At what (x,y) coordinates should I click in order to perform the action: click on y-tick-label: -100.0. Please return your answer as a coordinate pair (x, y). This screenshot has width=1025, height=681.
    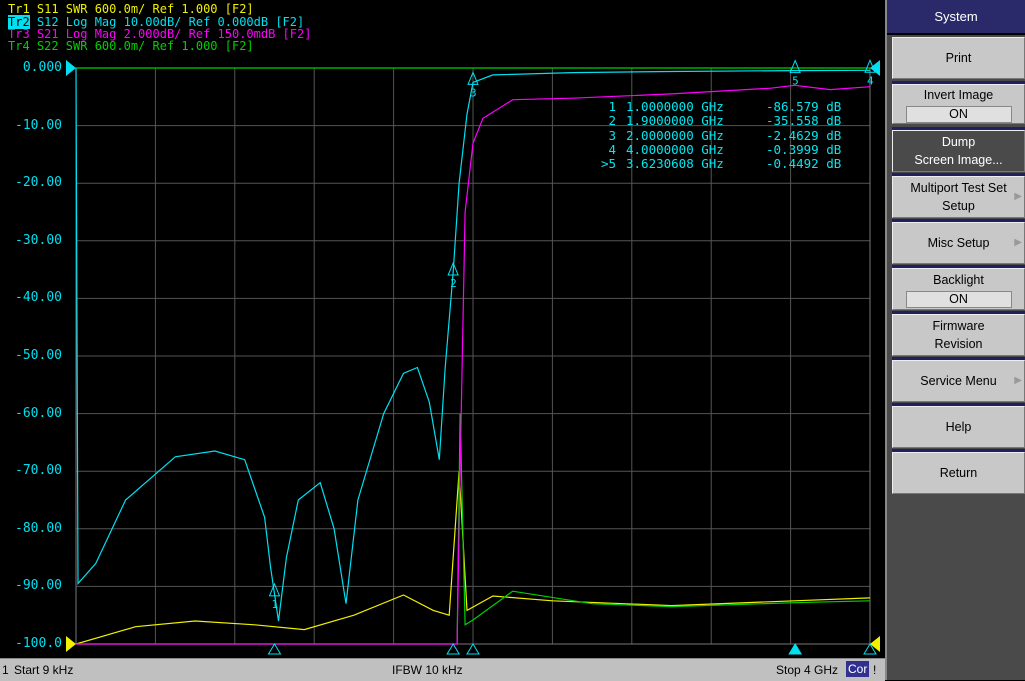
    Looking at the image, I should click on (38, 643).